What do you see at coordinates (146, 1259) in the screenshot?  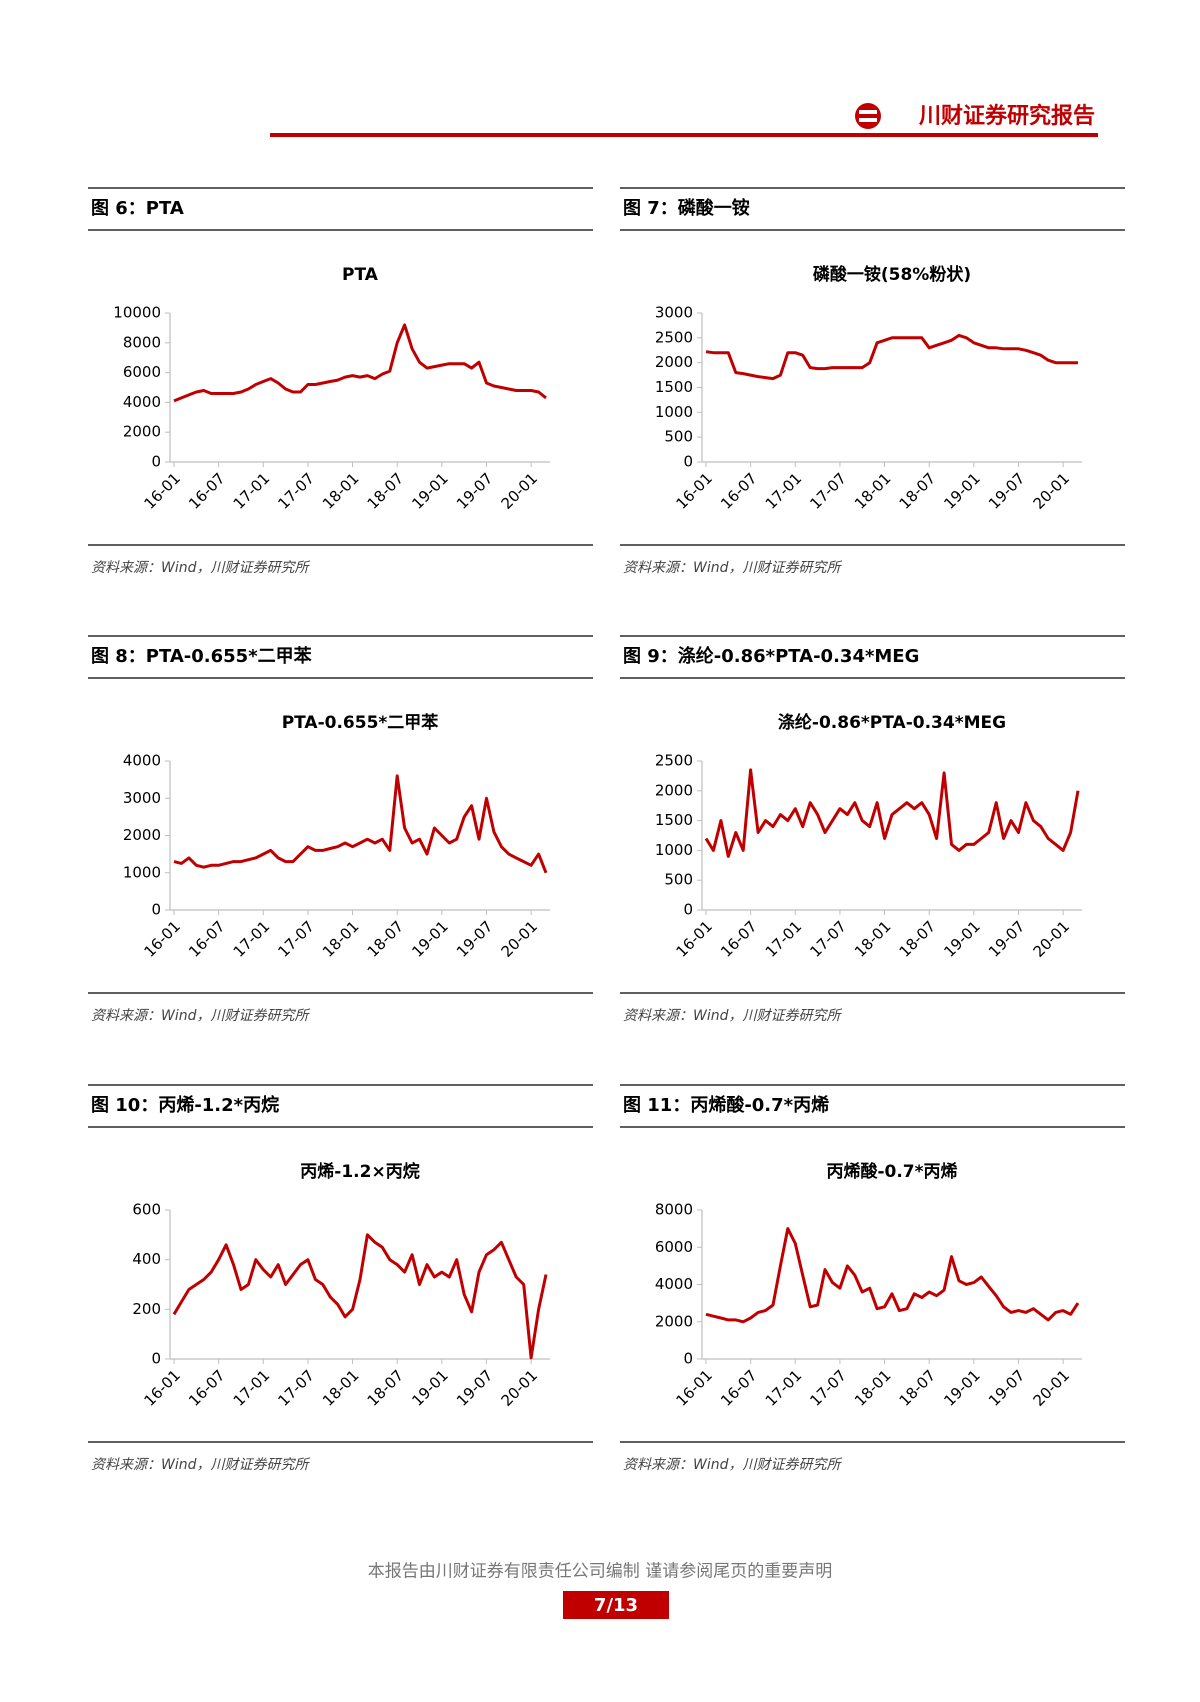 I see `y-tick-label: 400` at bounding box center [146, 1259].